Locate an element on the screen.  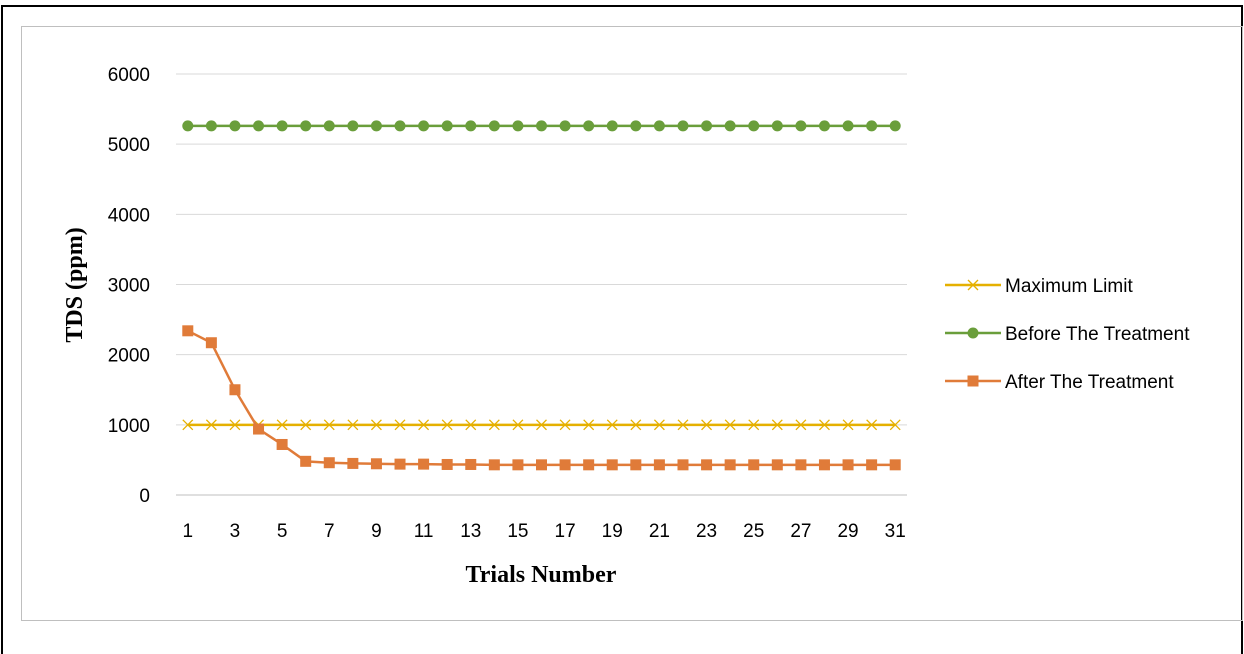
y-axis-title: TDS (ppm) is located at coordinates (75, 284).